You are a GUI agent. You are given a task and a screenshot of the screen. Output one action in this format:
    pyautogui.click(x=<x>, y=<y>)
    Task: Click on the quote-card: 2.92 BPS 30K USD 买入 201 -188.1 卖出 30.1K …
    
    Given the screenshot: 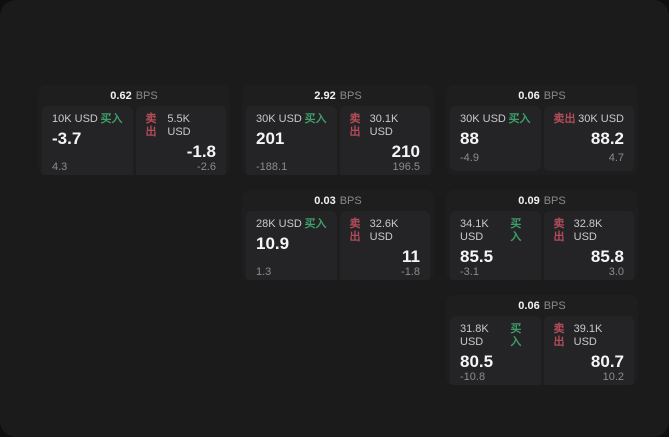 What is the action you would take?
    pyautogui.click(x=338, y=130)
    